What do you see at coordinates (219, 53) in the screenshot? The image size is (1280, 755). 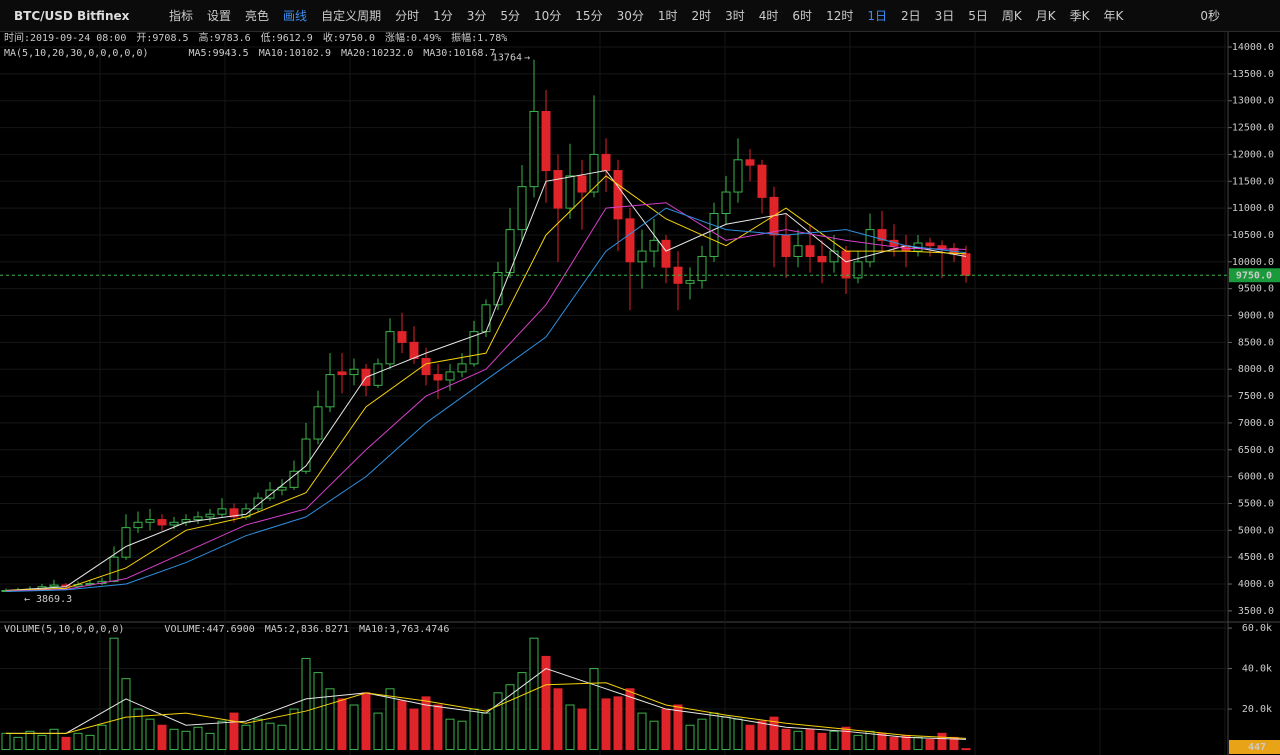 I see `ma-legend-item: MA5:9943.5` at bounding box center [219, 53].